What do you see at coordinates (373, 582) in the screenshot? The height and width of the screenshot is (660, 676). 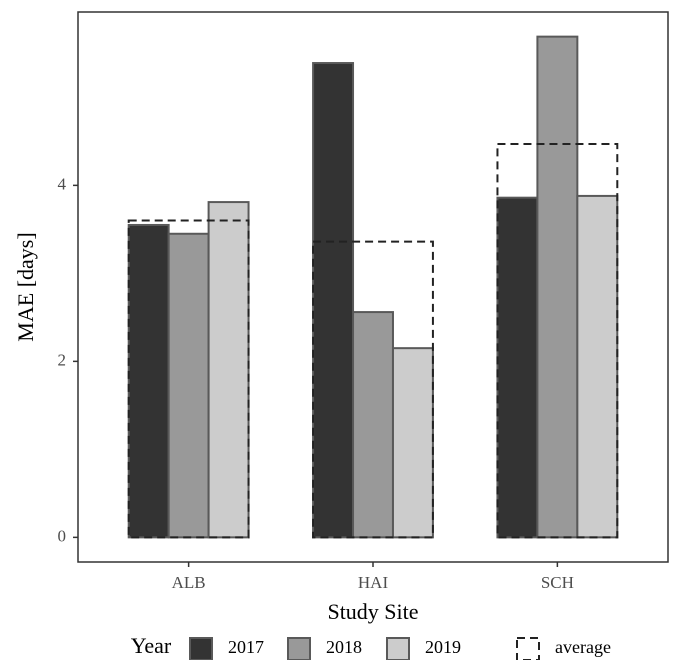 I see `x-tick-label: HAI` at bounding box center [373, 582].